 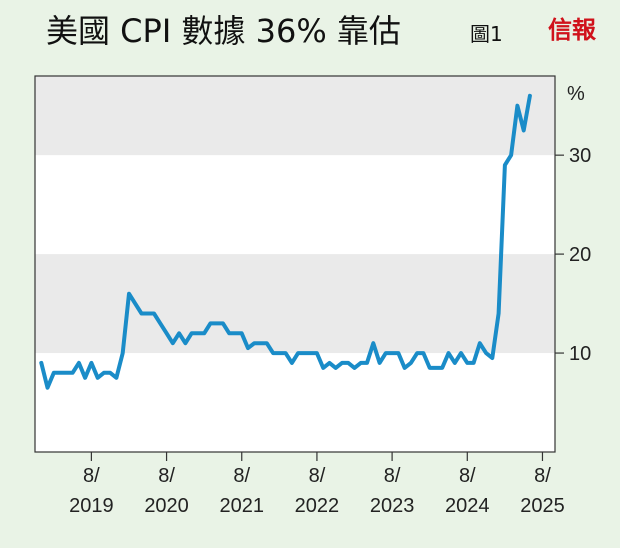 I want to click on x-tick-label-year: 2019, so click(x=91, y=506).